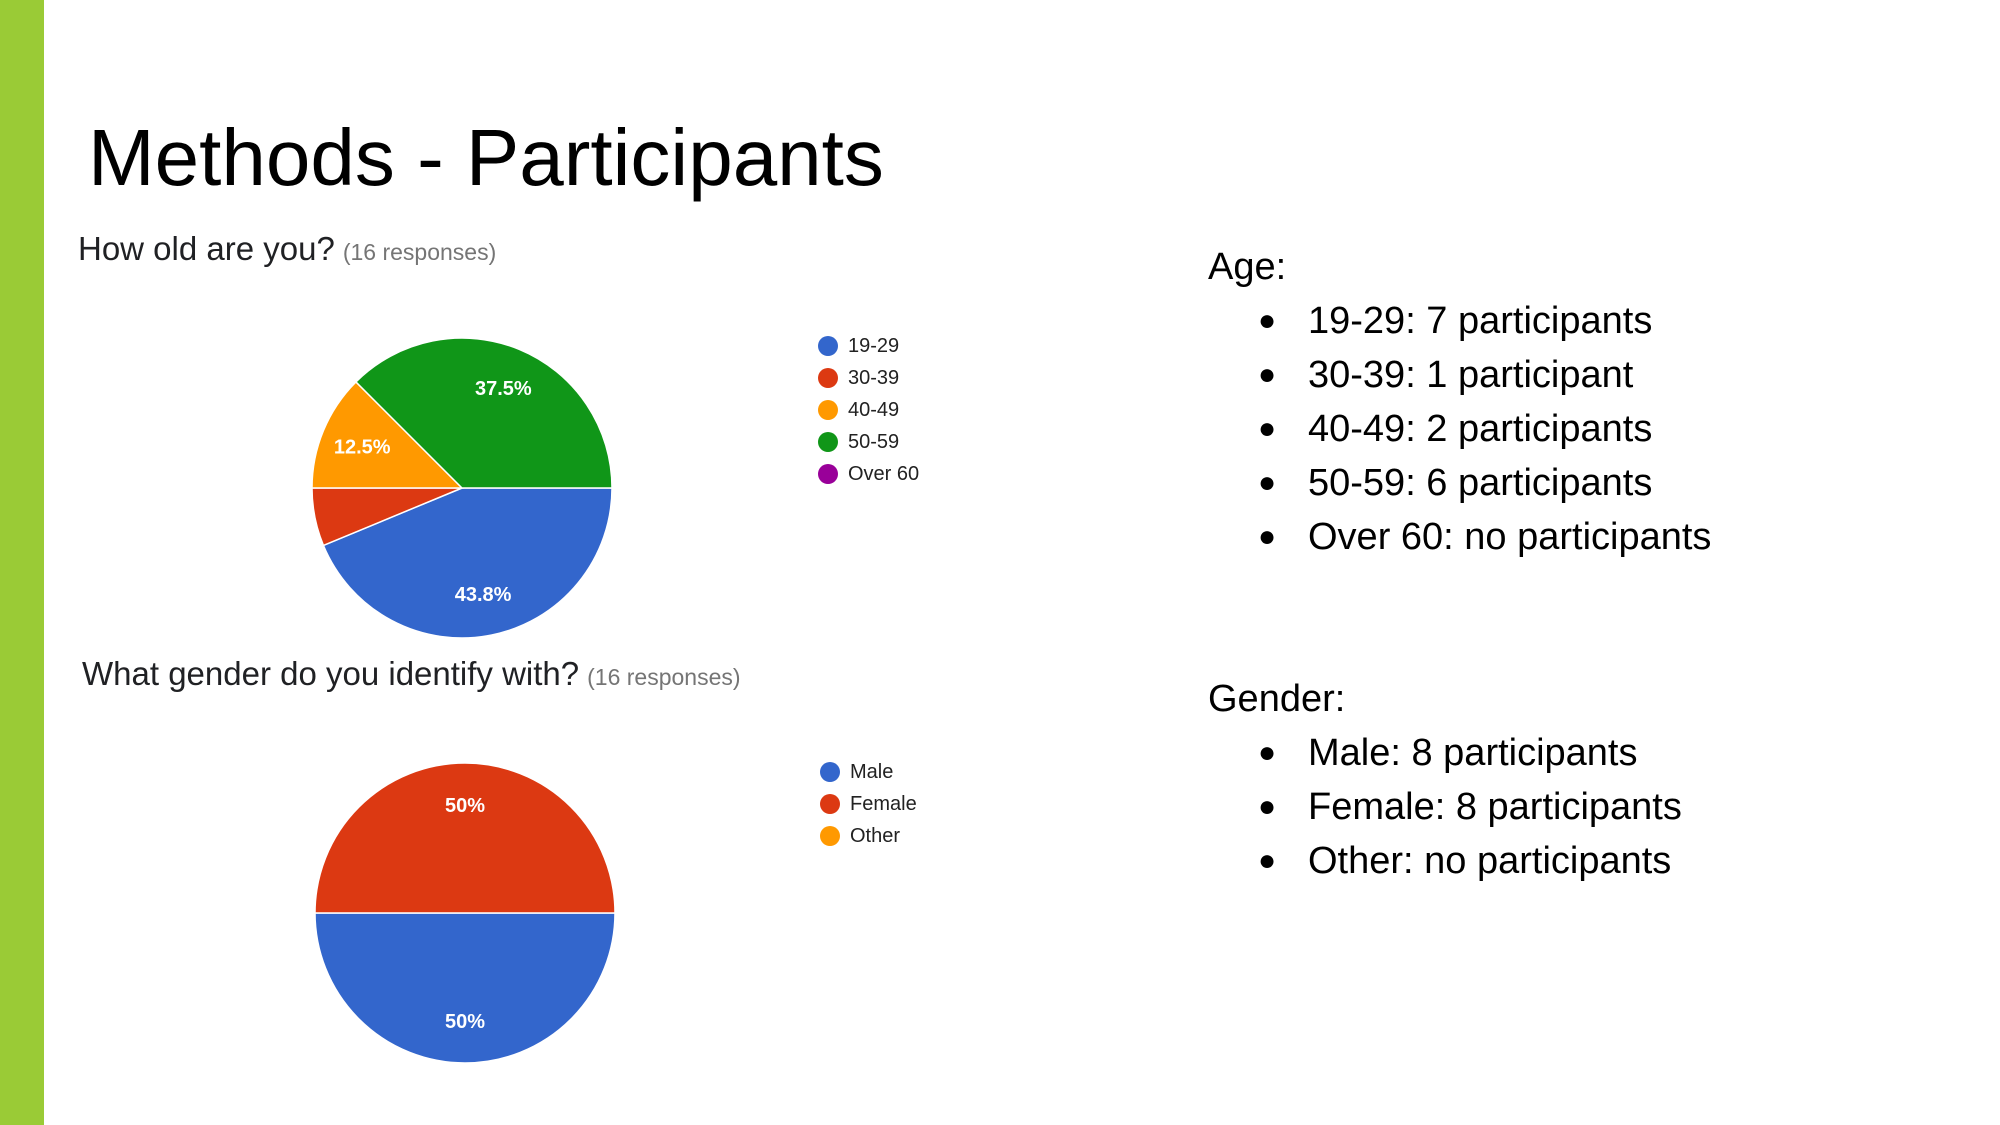 The width and height of the screenshot is (2000, 1125). Describe the element at coordinates (465, 988) in the screenshot. I see `gender-slice-male` at that location.